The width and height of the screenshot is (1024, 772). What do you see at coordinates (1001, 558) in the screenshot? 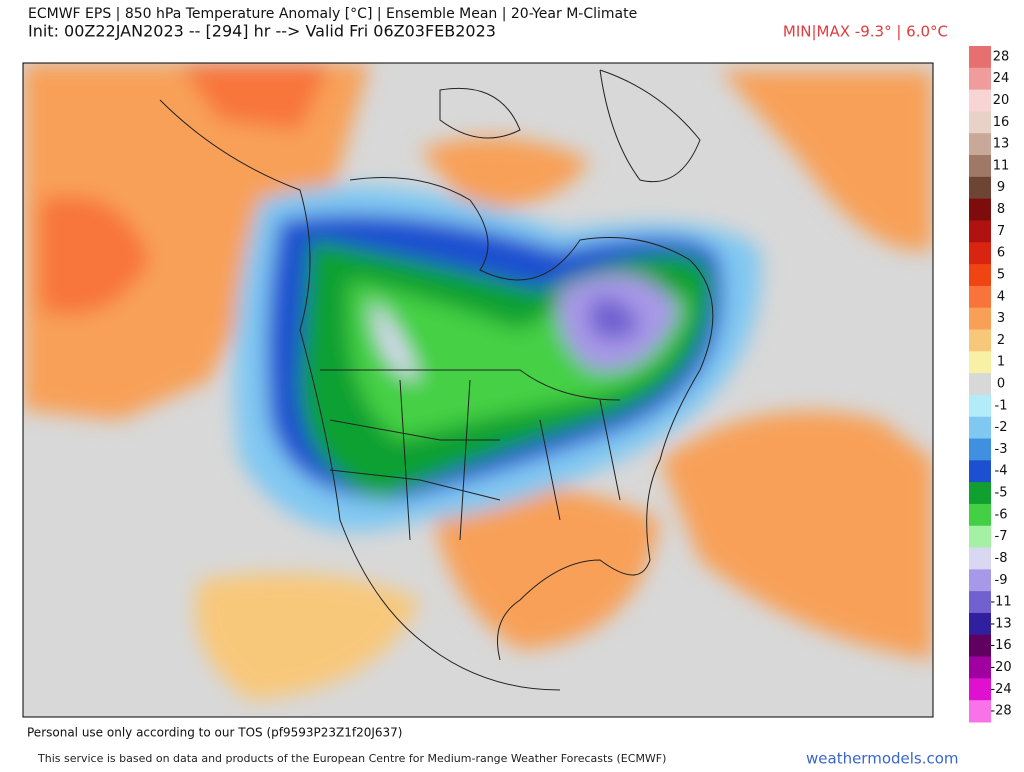
I see `colorbar-label: -8` at bounding box center [1001, 558].